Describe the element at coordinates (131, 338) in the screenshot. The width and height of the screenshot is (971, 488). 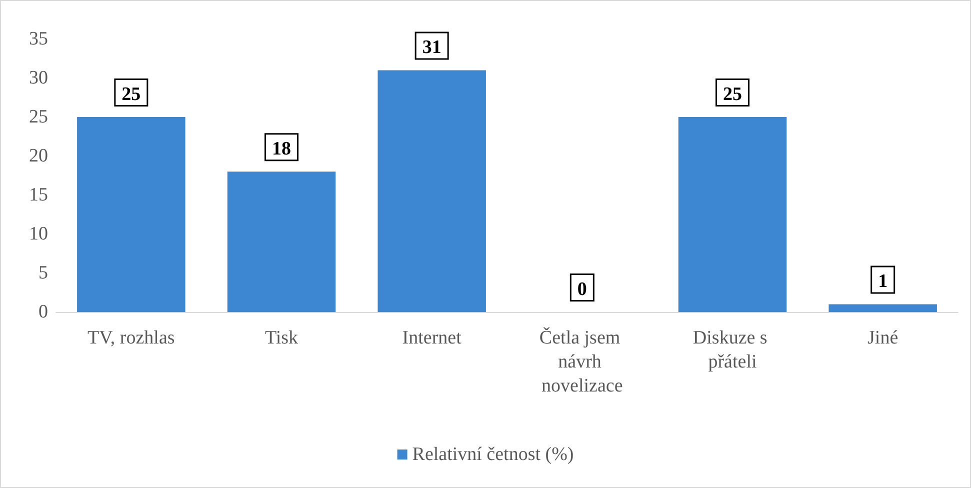
I see `x-tick-label: TV, rozhlas` at that location.